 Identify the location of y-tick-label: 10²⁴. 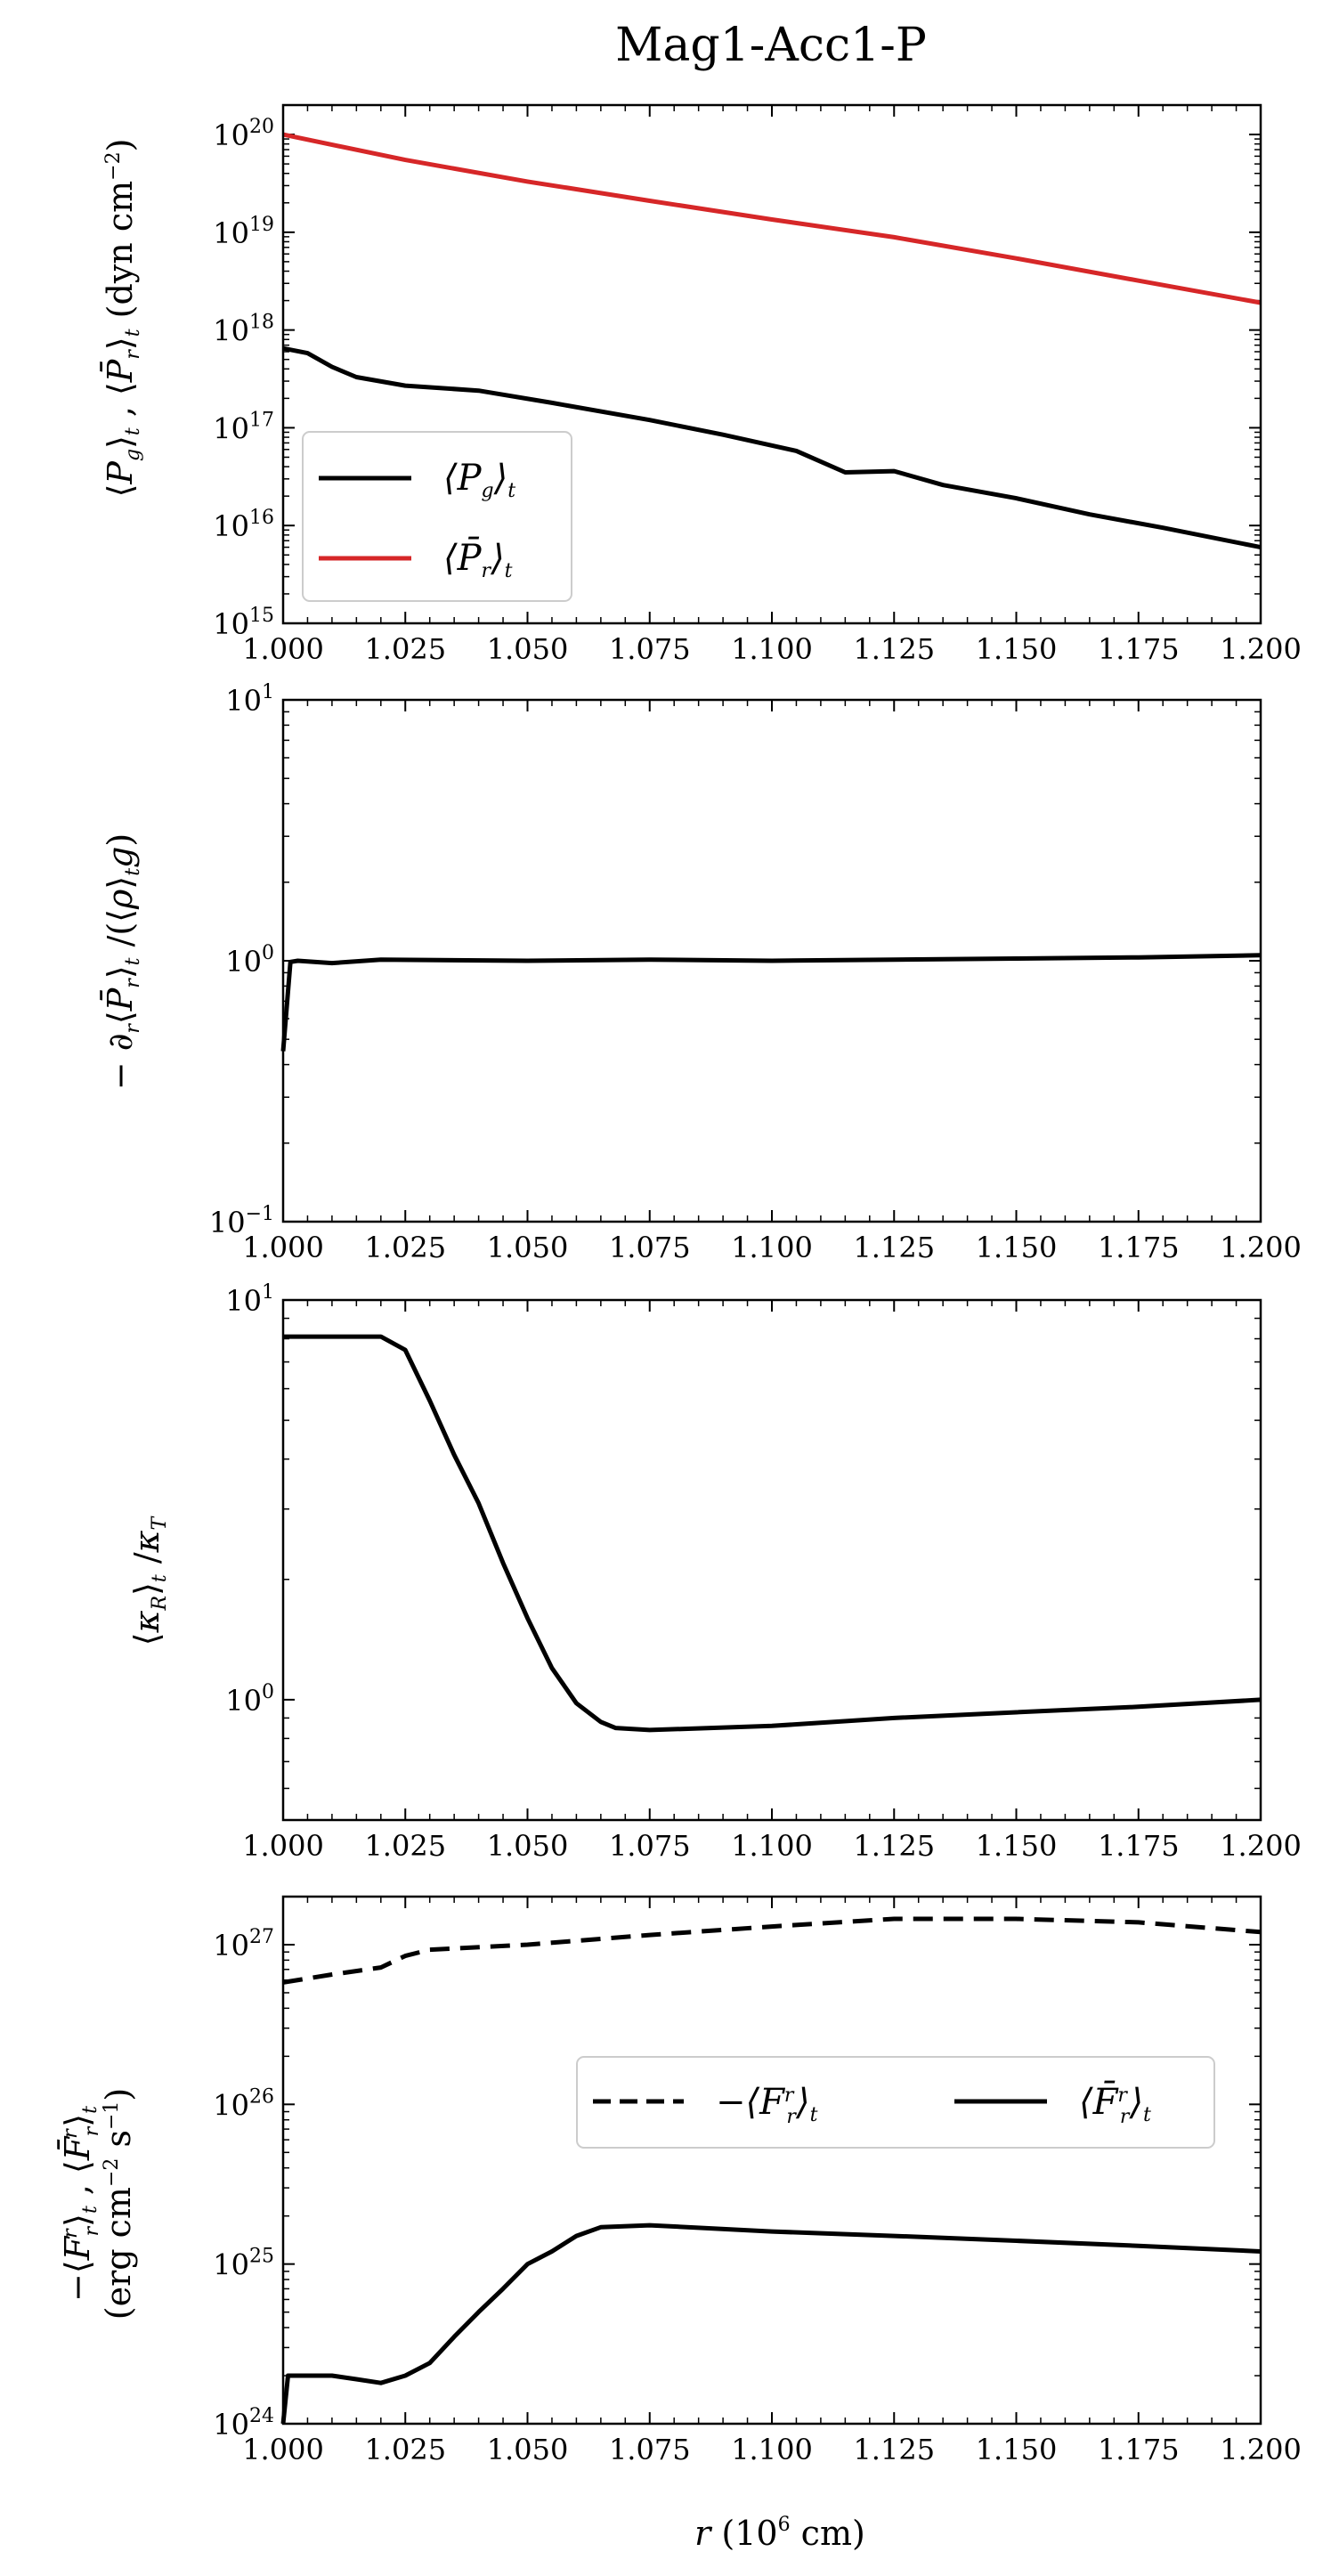
(244, 2423).